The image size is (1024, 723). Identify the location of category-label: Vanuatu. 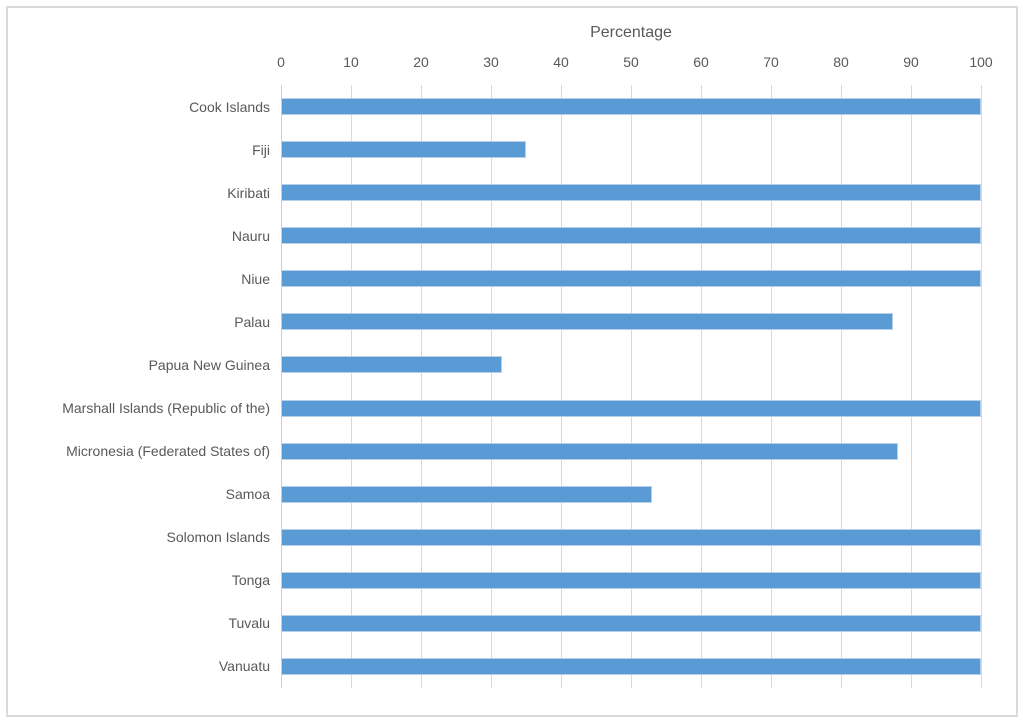
(244, 666).